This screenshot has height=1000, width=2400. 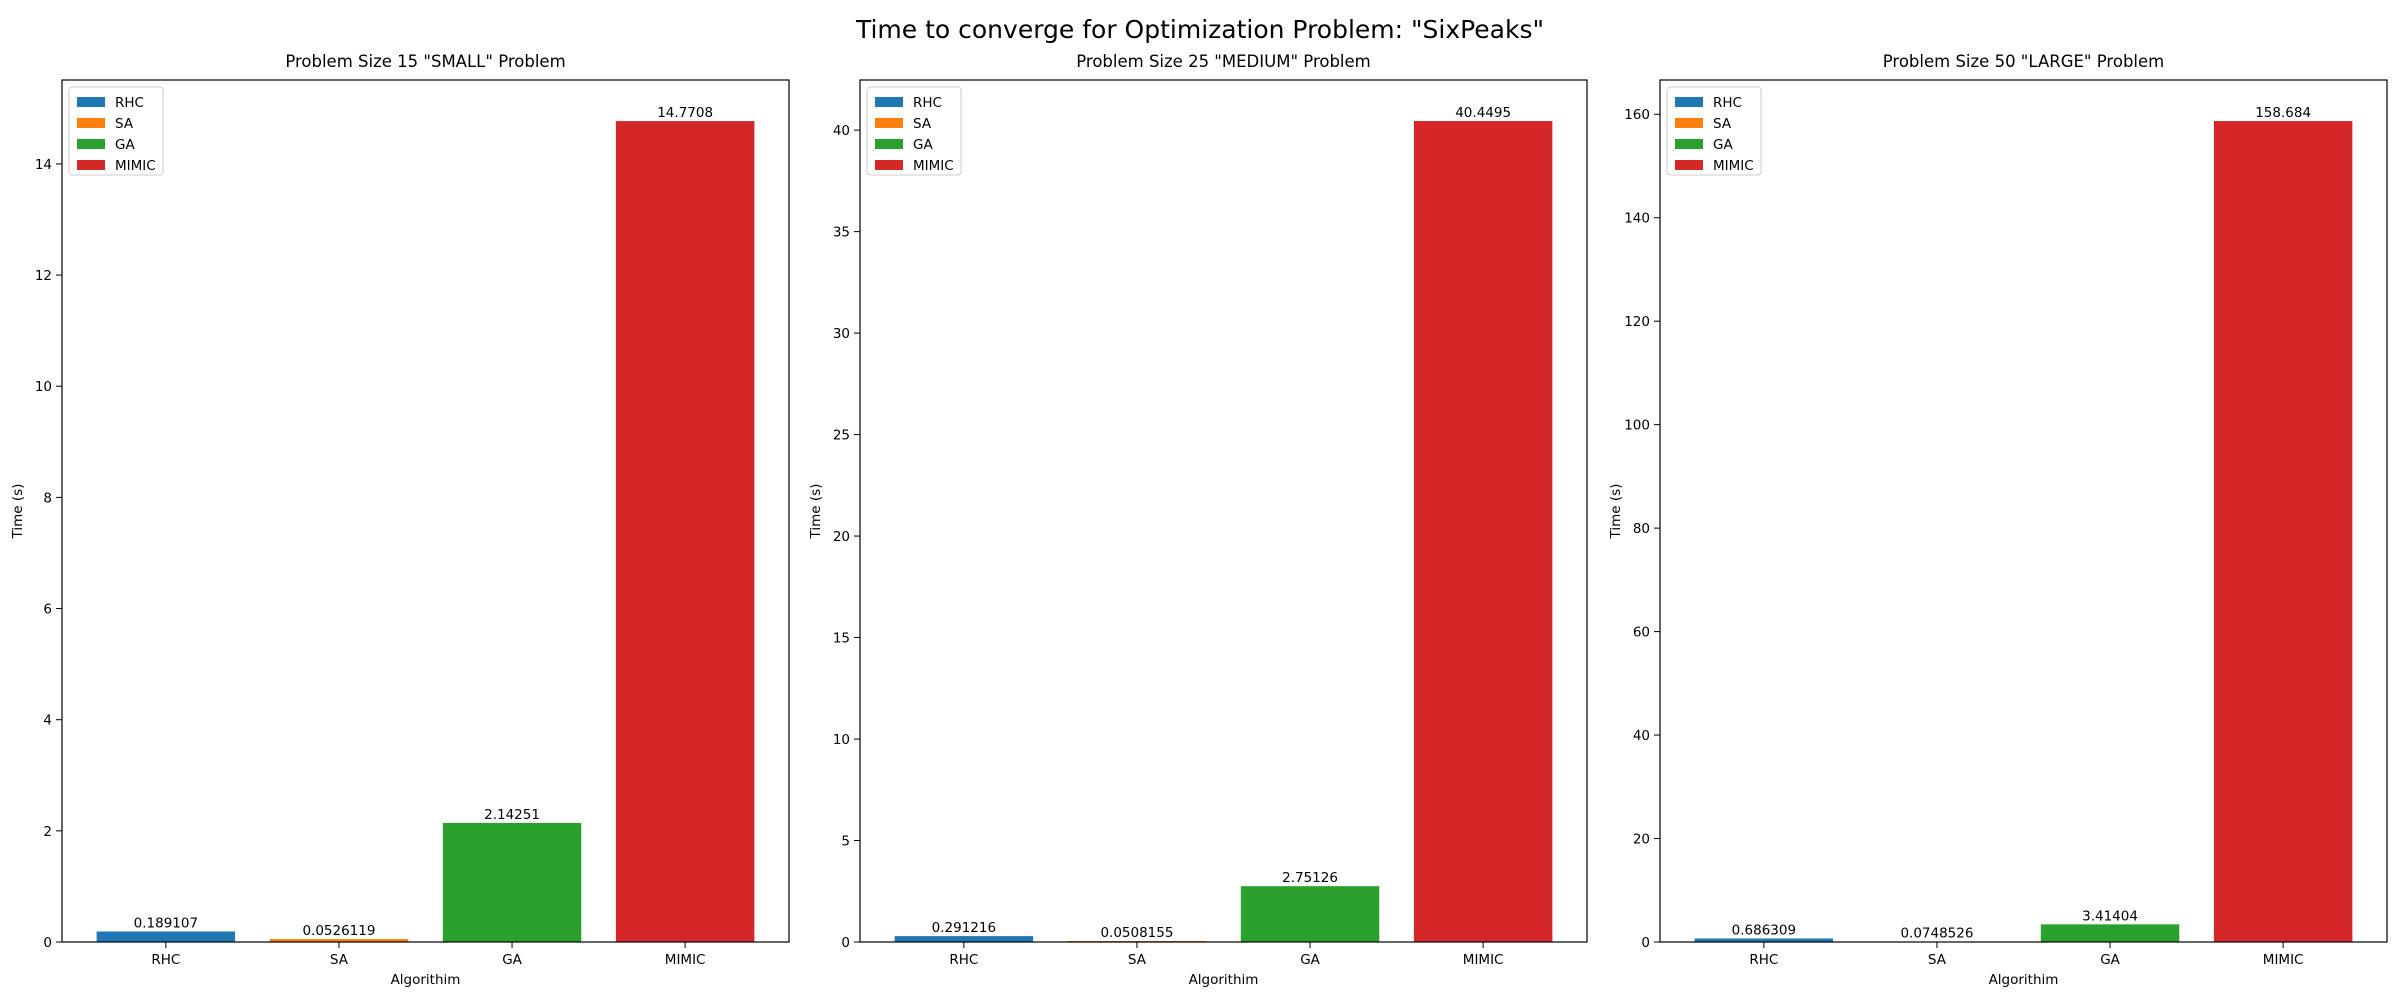 What do you see at coordinates (685, 113) in the screenshot?
I see `bar-value-label: 14.7708` at bounding box center [685, 113].